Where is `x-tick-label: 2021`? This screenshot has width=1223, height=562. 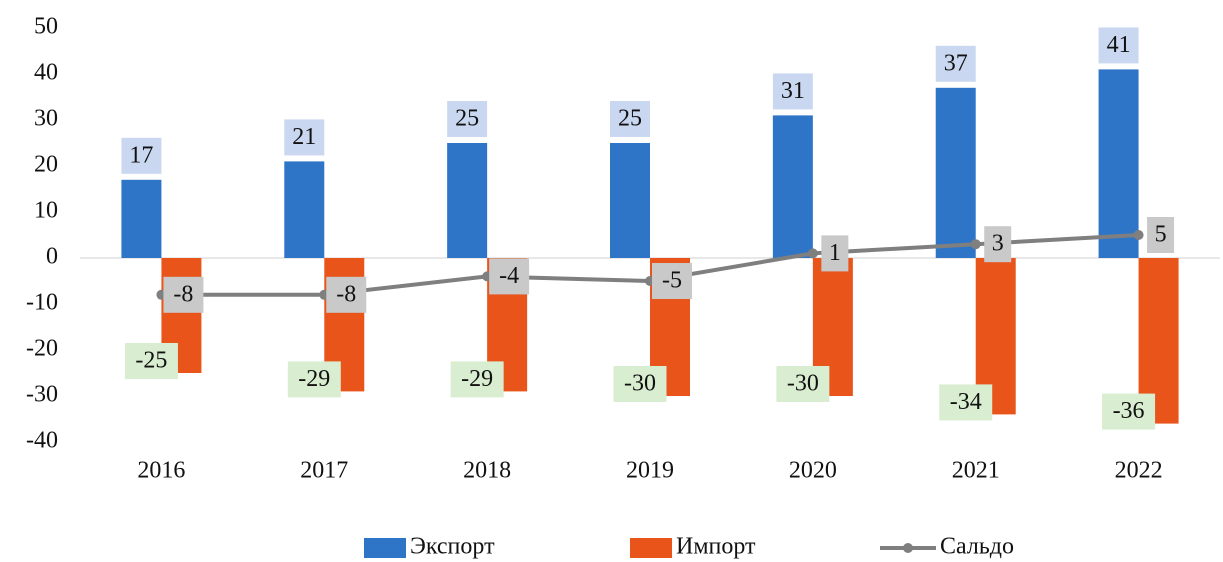 x-tick-label: 2021 is located at coordinates (976, 471).